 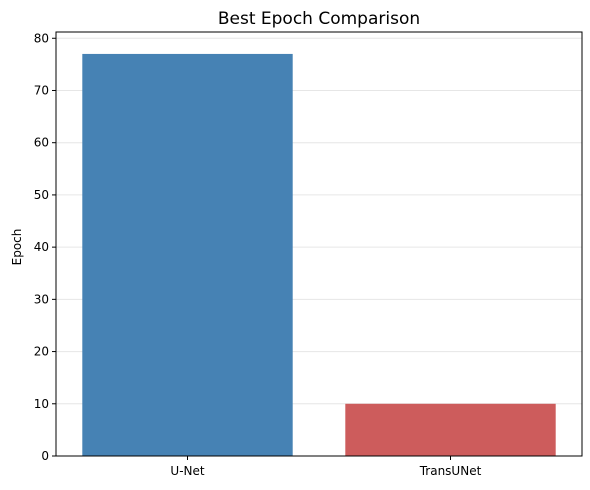 What do you see at coordinates (450, 471) in the screenshot?
I see `x-tick-label: TransUNet` at bounding box center [450, 471].